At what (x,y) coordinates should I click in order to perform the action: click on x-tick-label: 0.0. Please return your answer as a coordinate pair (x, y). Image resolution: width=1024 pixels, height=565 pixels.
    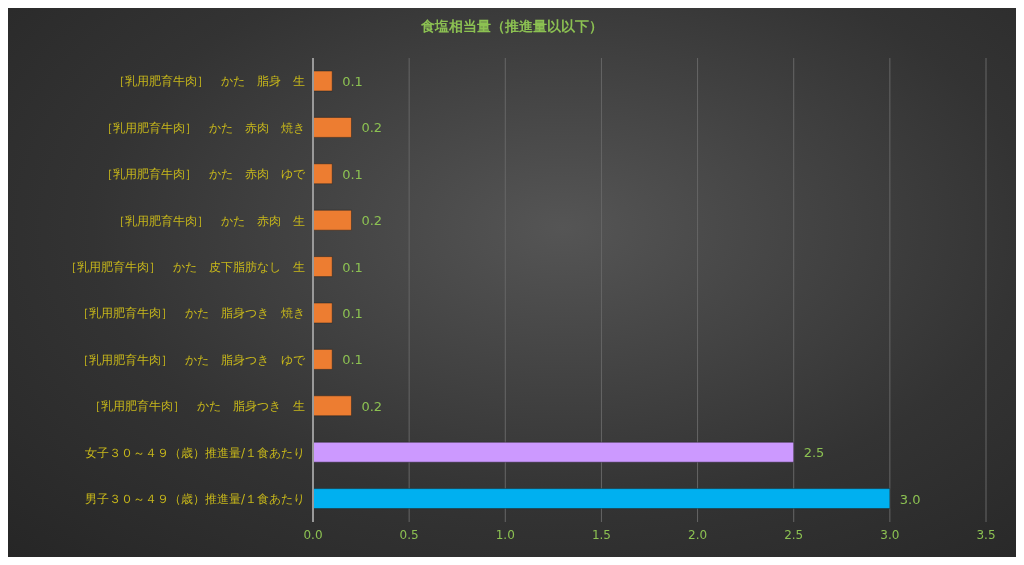
    Looking at the image, I should click on (313, 534).